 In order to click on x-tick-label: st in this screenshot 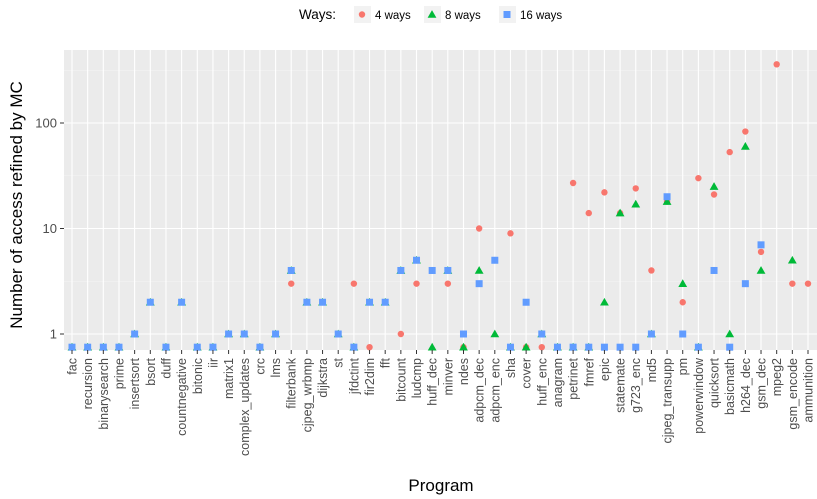, I will do `click(339, 362)`.